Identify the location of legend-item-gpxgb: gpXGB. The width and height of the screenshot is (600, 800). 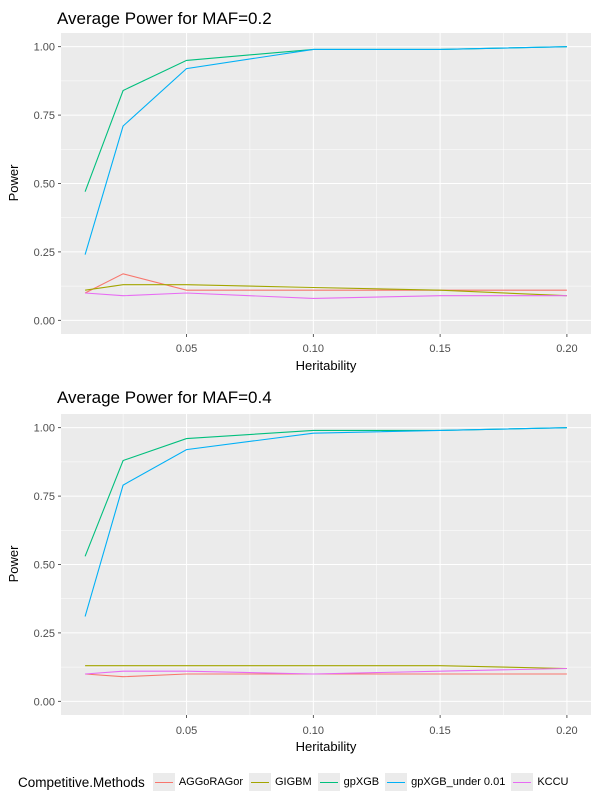
(348, 782).